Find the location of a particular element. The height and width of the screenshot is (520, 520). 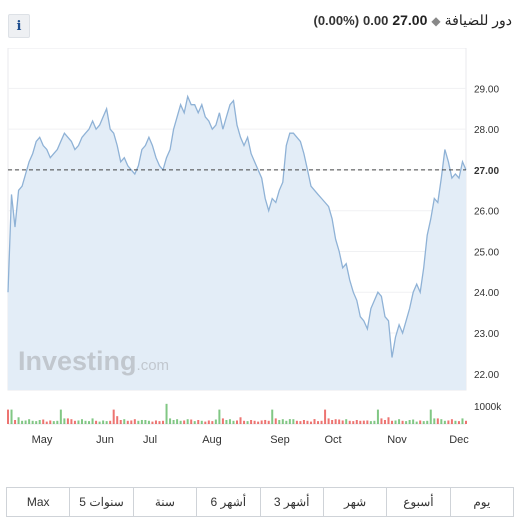

quote-header: i دور للضيافة ◆ 27.00 0.00 (0.00%) is located at coordinates (260, 22).